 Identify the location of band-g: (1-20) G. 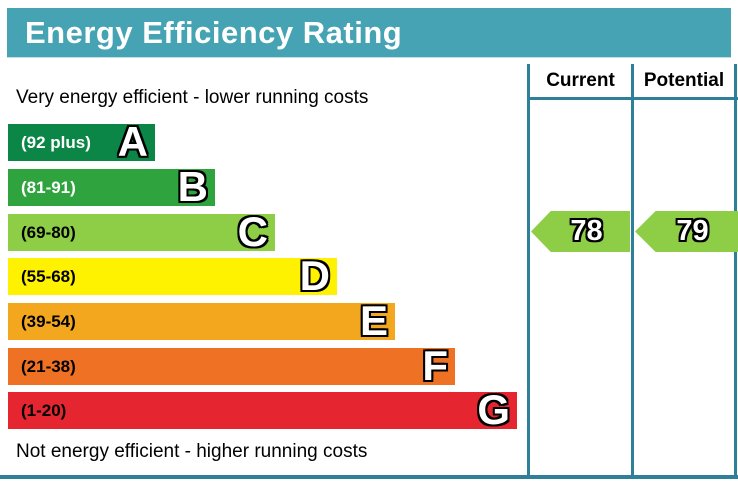
(262, 409).